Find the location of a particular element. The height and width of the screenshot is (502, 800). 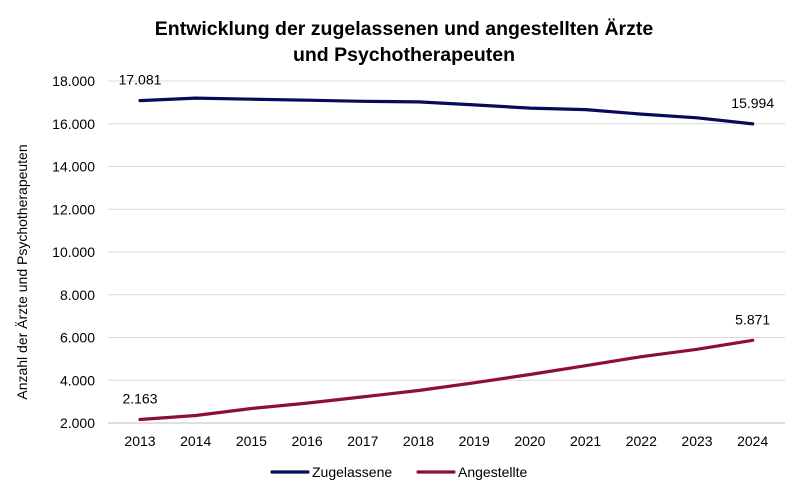

legend-label: Zugelassene is located at coordinates (352, 472).